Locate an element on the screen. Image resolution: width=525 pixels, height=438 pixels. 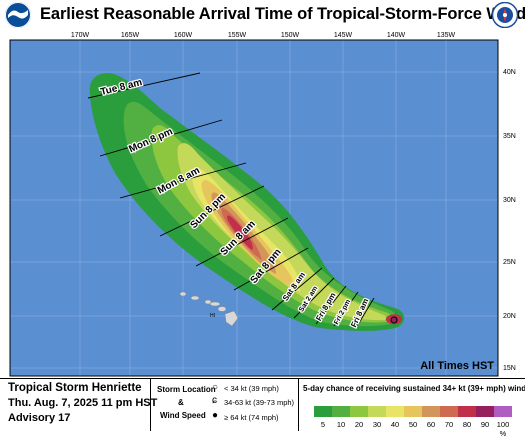
wind-speed-label: Wind Speed is located at coordinates (183, 415).